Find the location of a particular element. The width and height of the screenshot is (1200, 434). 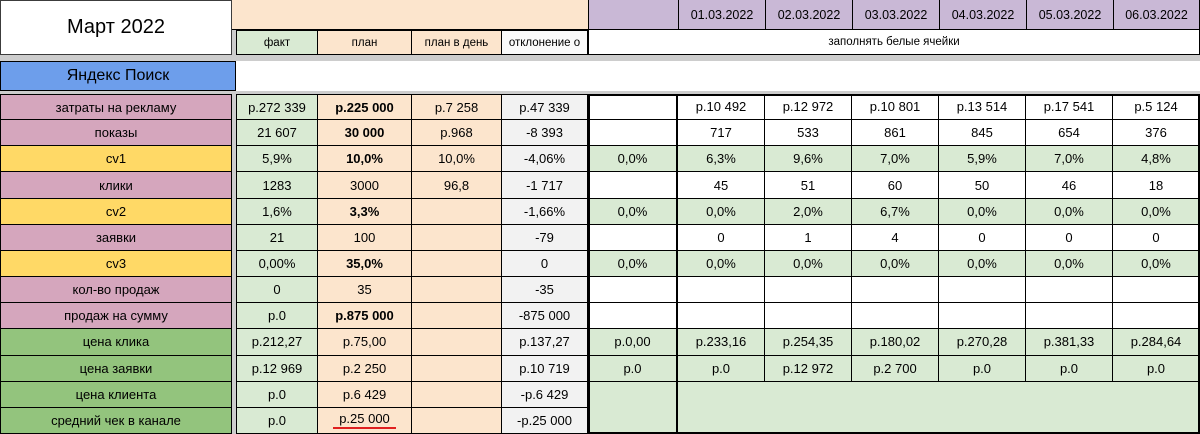

date-header-cell: 04.03.2022 is located at coordinates (982, 15).